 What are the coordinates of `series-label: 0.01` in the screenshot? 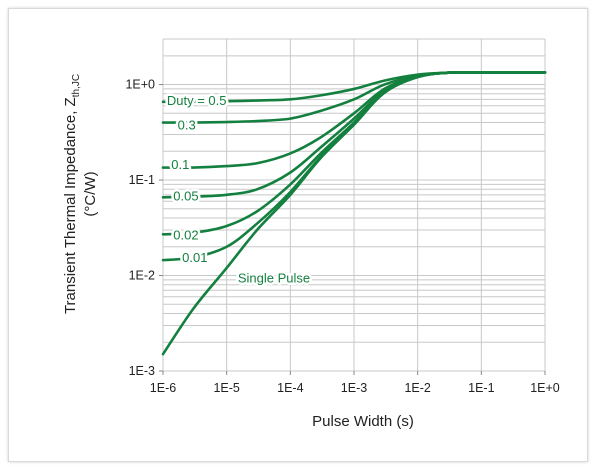 It's located at (194, 257).